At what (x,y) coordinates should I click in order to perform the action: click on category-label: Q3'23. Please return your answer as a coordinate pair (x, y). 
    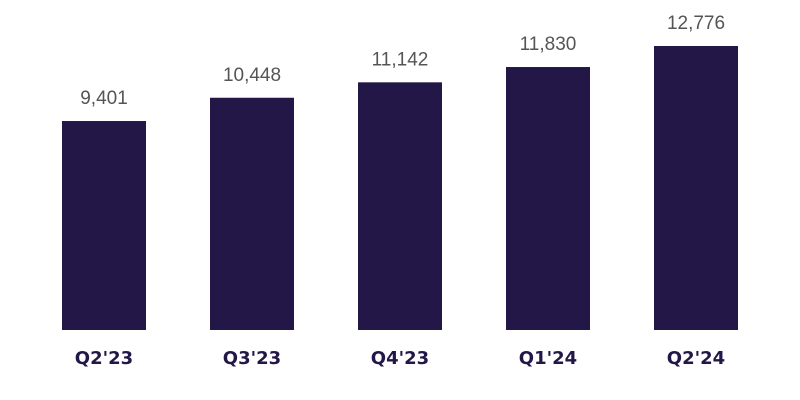
    Looking at the image, I should click on (252, 358).